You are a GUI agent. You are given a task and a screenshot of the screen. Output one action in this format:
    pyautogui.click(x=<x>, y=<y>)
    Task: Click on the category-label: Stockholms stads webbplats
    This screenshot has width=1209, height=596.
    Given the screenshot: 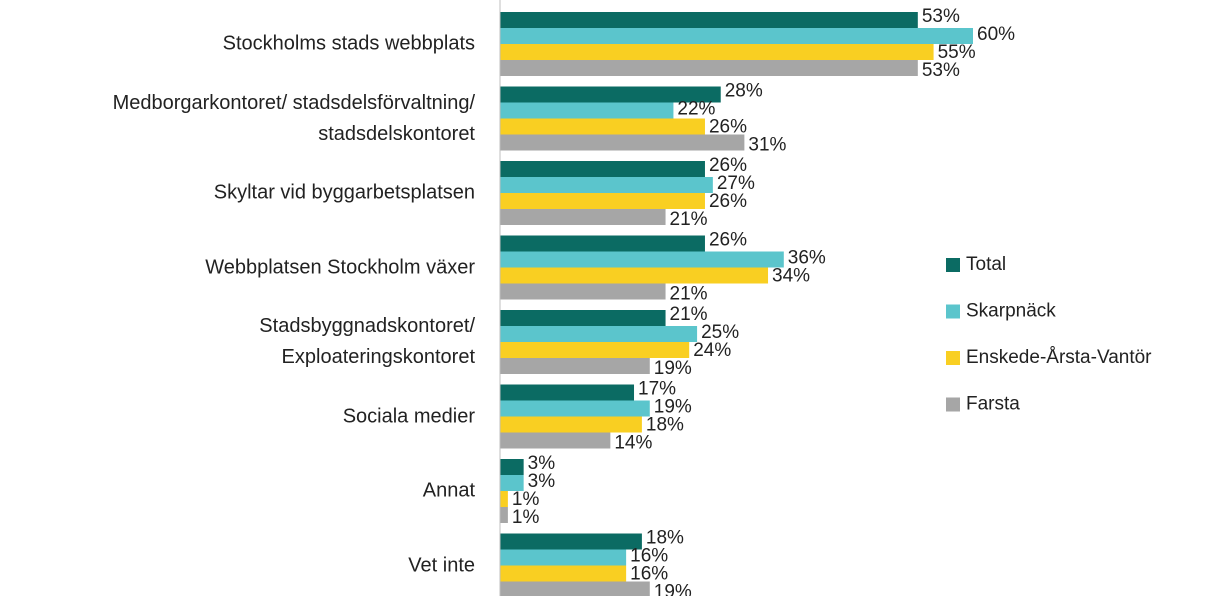 What is the action you would take?
    pyautogui.click(x=348, y=43)
    